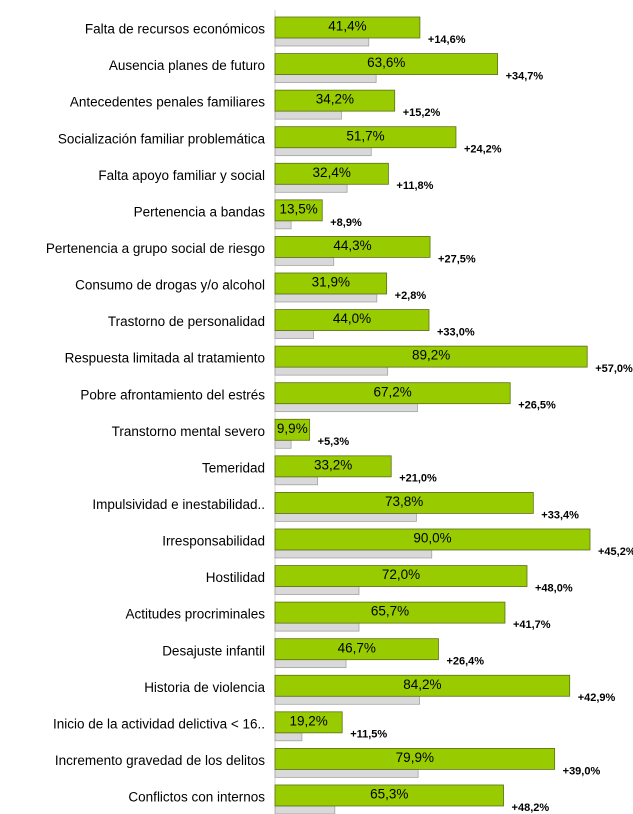 The width and height of the screenshot is (633, 814). I want to click on value-label: 41,4%, so click(347, 26).